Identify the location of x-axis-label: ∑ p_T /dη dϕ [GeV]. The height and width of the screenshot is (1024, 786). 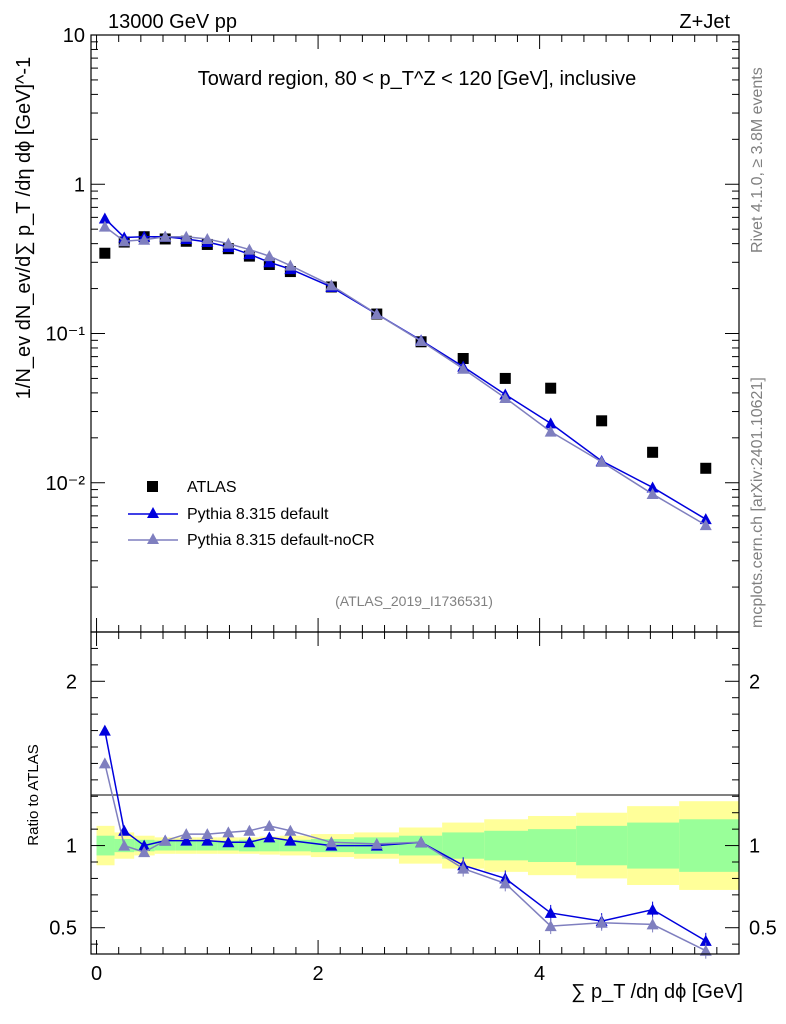
(657, 992).